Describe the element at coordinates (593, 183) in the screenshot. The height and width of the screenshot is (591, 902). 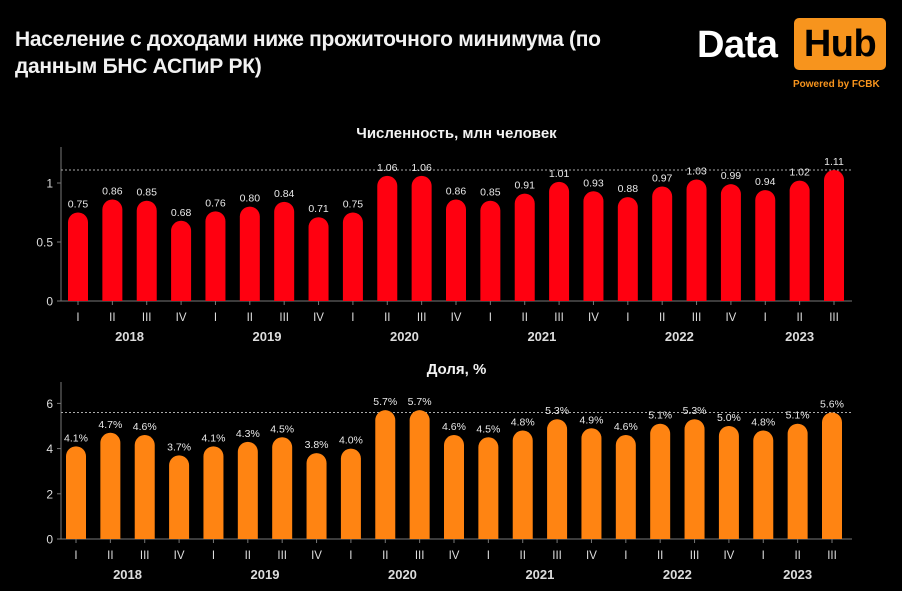
I see `bar-value-label: 0.93` at that location.